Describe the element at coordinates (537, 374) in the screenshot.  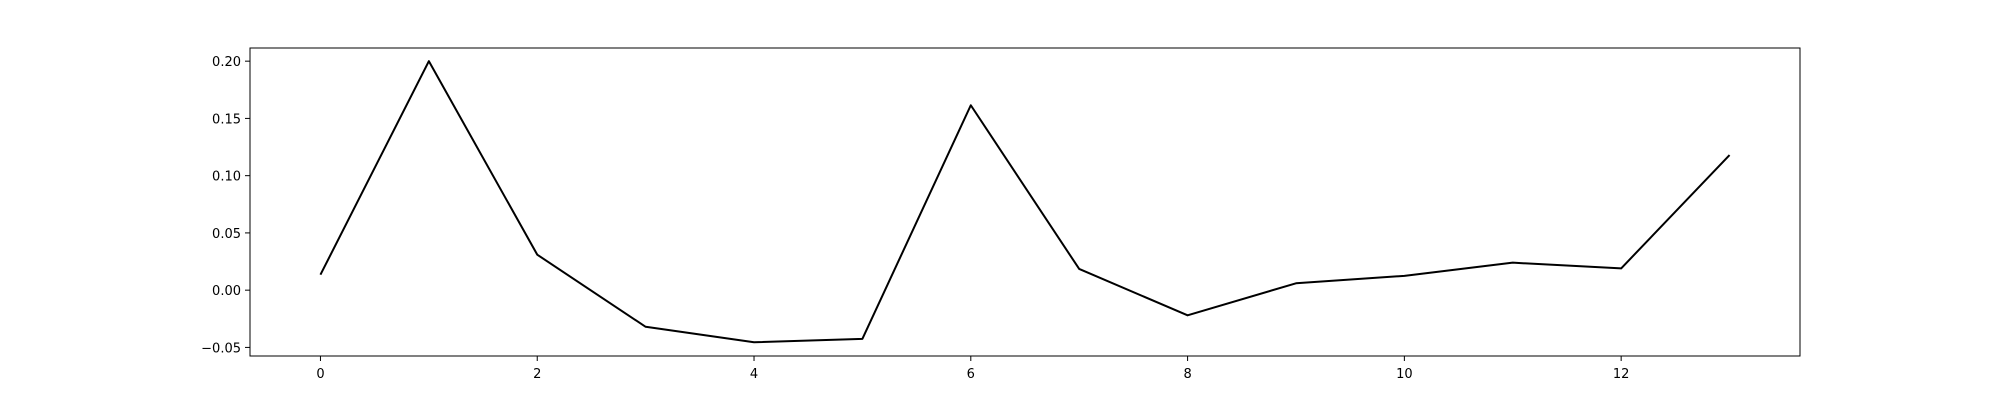
I see `x-tick-label: 2` at that location.